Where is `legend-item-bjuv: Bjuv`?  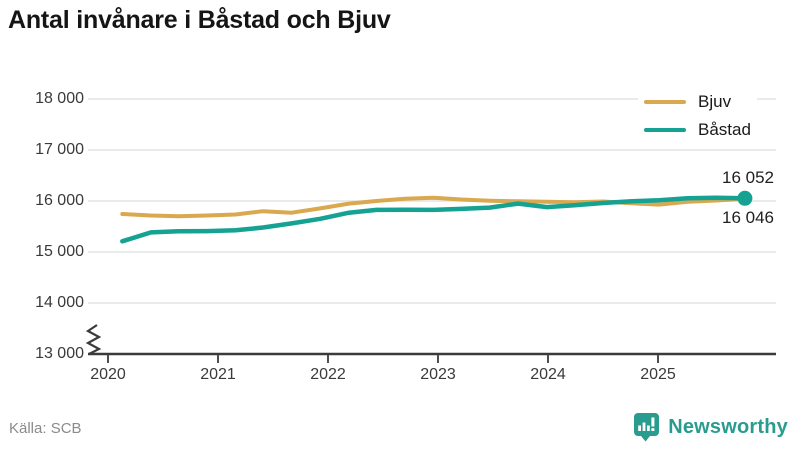 legend-item-bjuv: Bjuv is located at coordinates (697, 102).